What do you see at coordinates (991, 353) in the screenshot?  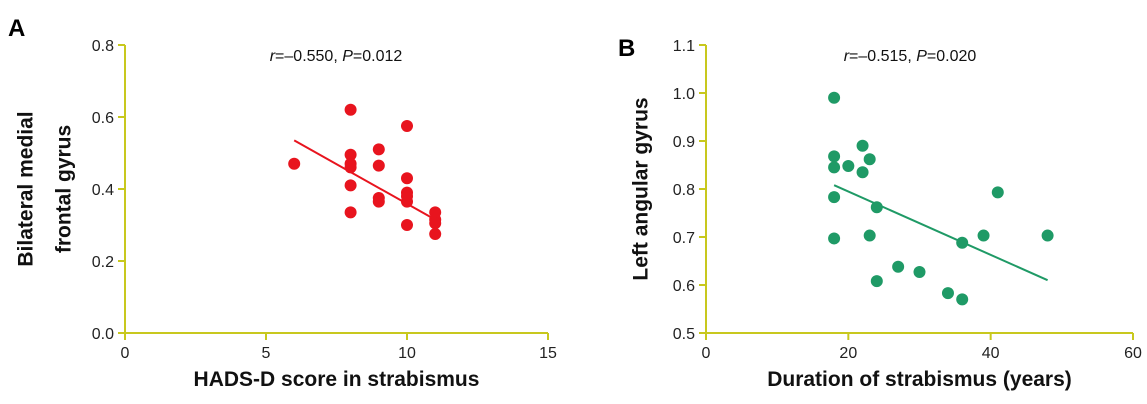 I see `x-tick-label: 40` at bounding box center [991, 353].